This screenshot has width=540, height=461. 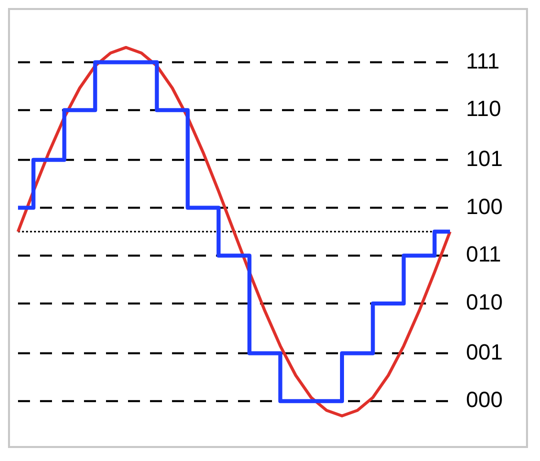 I want to click on text: 011, so click(x=484, y=254).